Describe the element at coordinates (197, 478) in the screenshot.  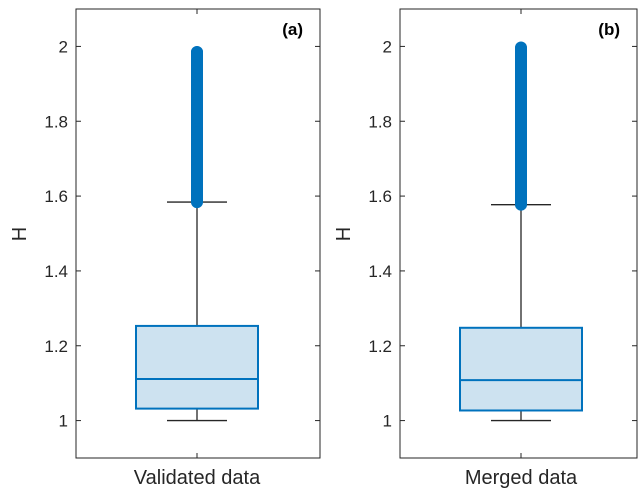
I see `x-category-label: Validated data` at that location.